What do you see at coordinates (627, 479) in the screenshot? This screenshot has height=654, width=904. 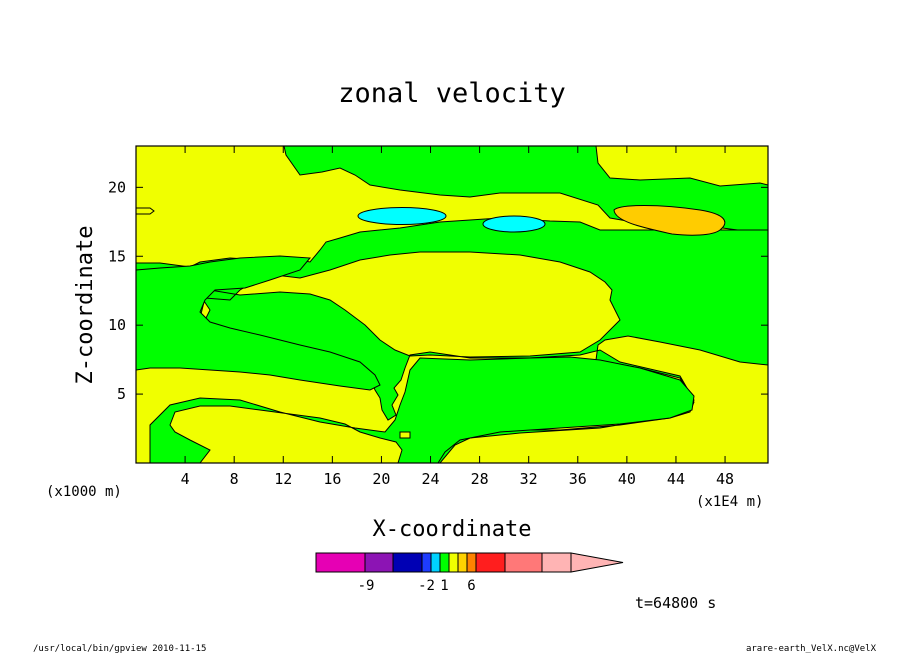 I see `x-tick-label: 40` at bounding box center [627, 479].